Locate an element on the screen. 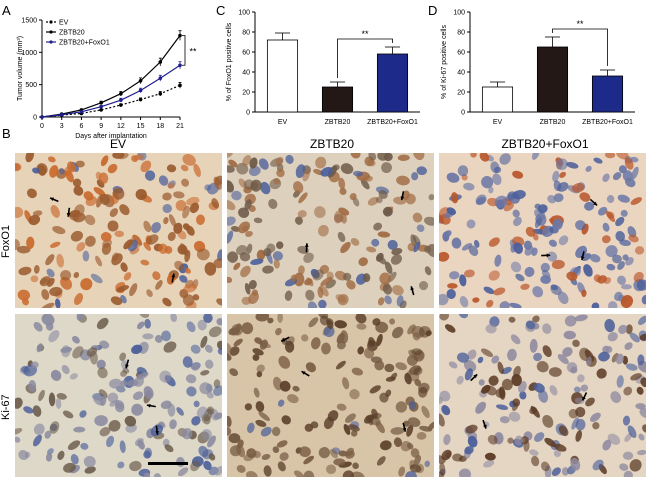 This screenshot has width=650, height=481. y-tick-label: 100 is located at coordinates (459, 13).